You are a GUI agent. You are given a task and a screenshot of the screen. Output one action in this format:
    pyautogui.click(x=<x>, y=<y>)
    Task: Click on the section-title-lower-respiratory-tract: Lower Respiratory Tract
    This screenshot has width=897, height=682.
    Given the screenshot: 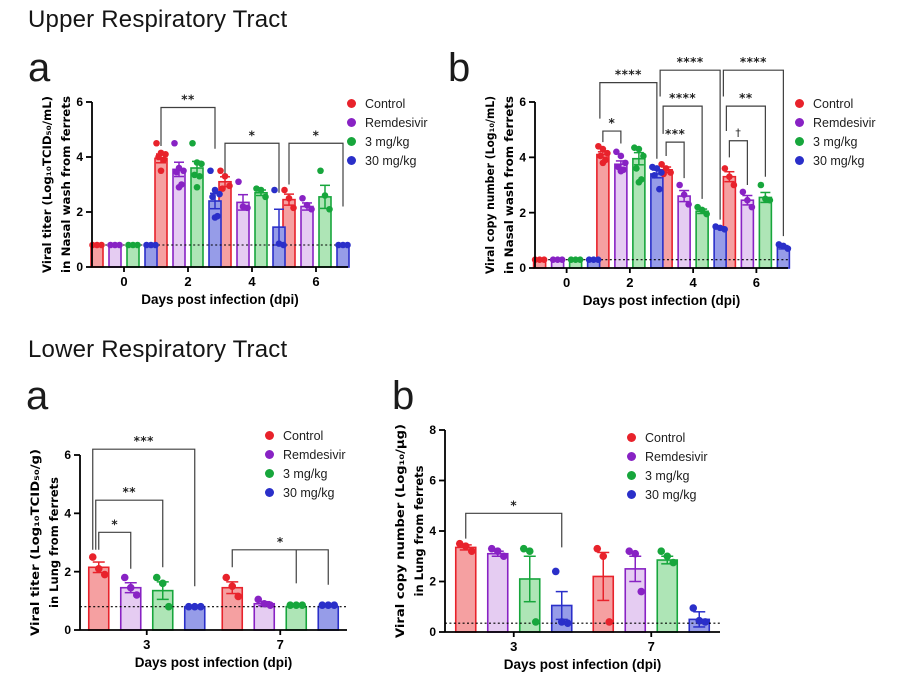 What is the action you would take?
    pyautogui.click(x=158, y=349)
    